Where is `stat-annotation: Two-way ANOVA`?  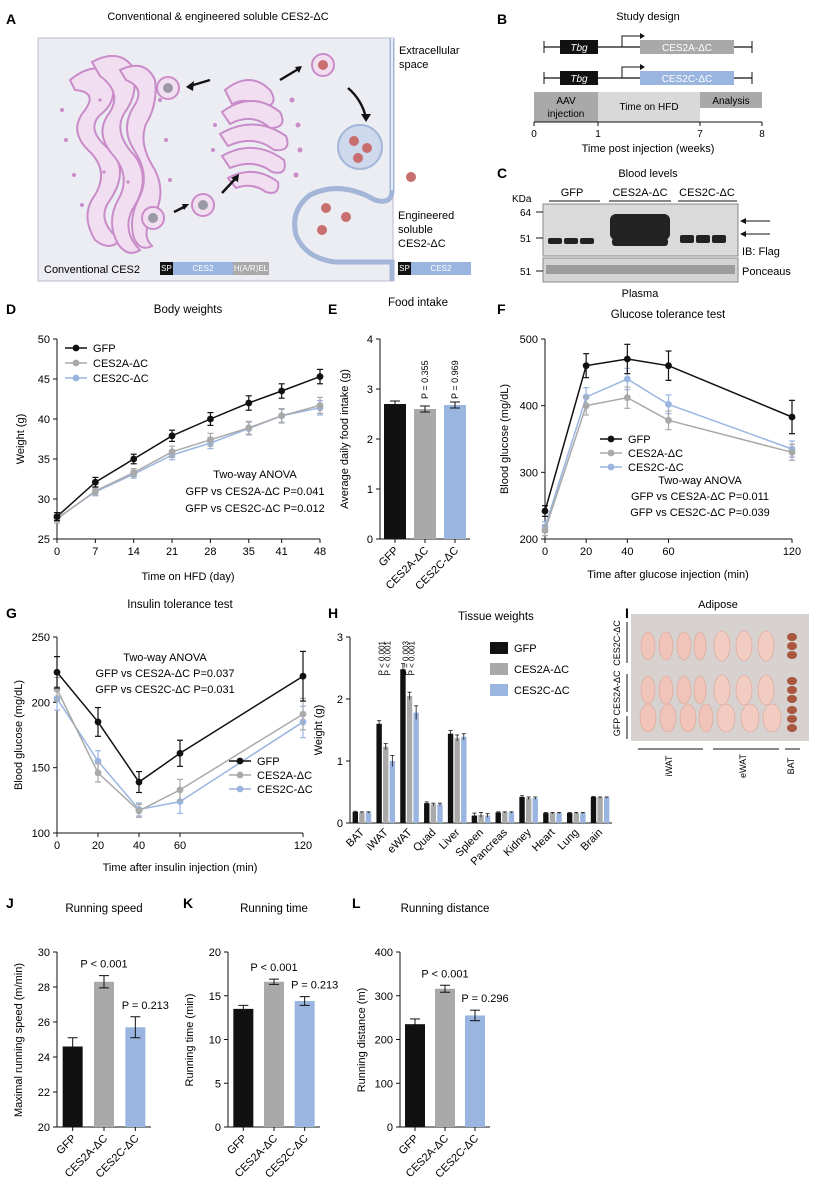
stat-annotation: Two-way ANOVA is located at coordinates (700, 481).